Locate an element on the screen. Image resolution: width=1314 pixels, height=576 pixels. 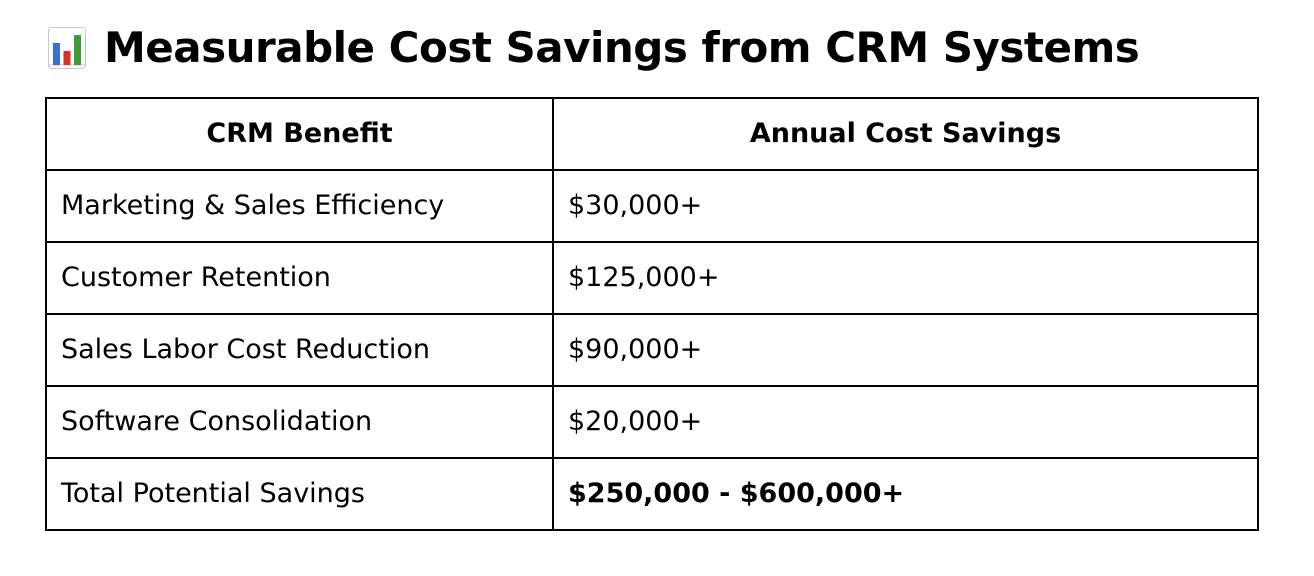
table-row: Software Consolidation $20,000+ is located at coordinates (652, 422).